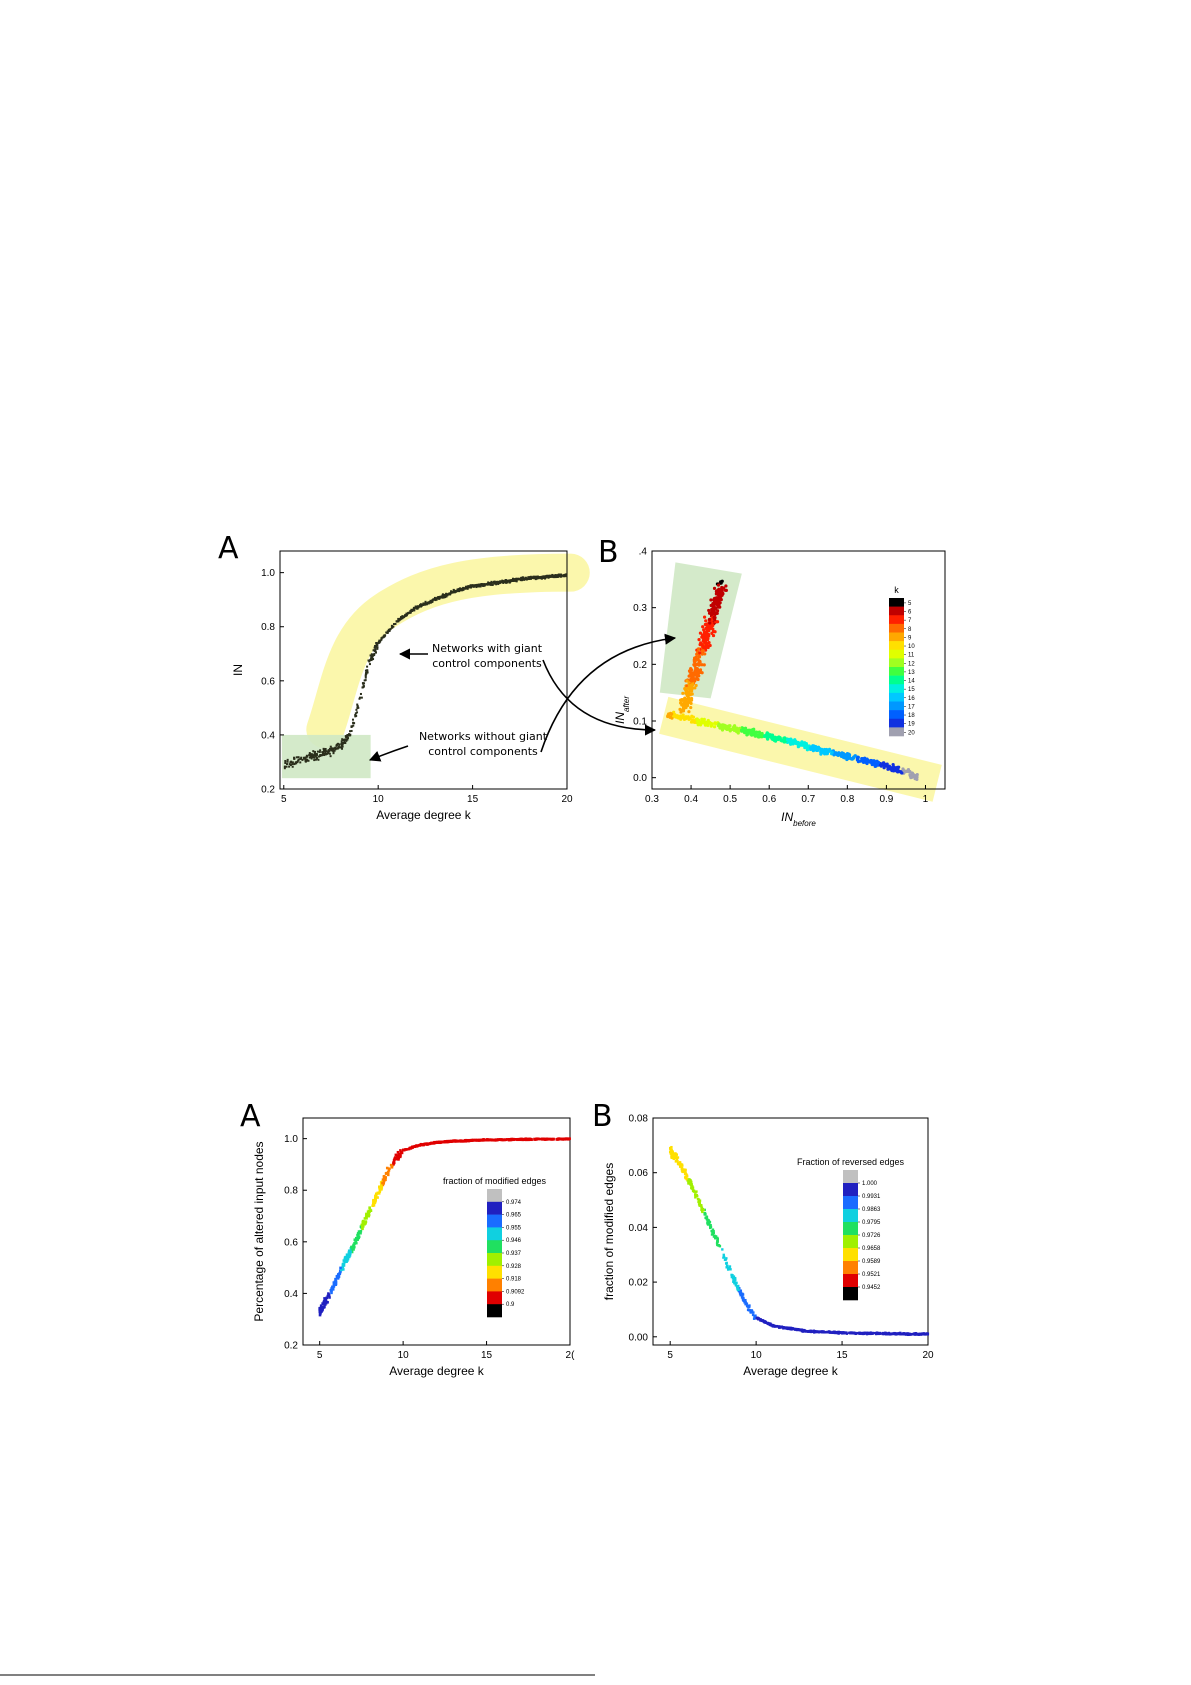 The width and height of the screenshot is (1191, 1685). Describe the element at coordinates (291, 1346) in the screenshot. I see `y-tick-label: 0.2` at that location.